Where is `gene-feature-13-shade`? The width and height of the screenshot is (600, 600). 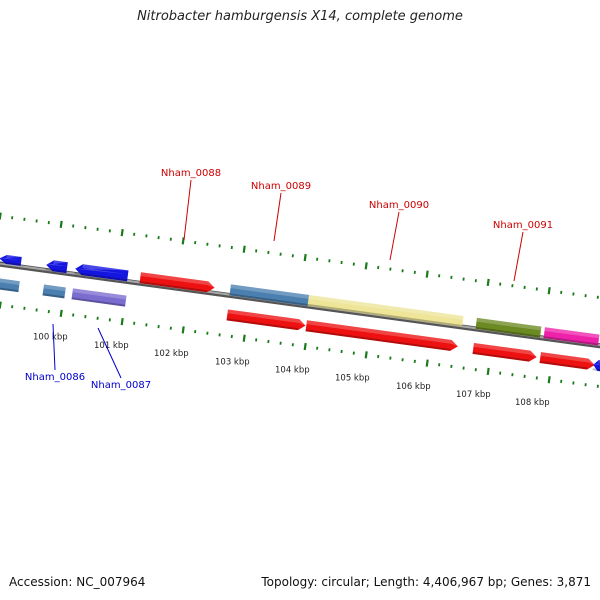 gene-feature-13-shade is located at coordinates (571, 341).